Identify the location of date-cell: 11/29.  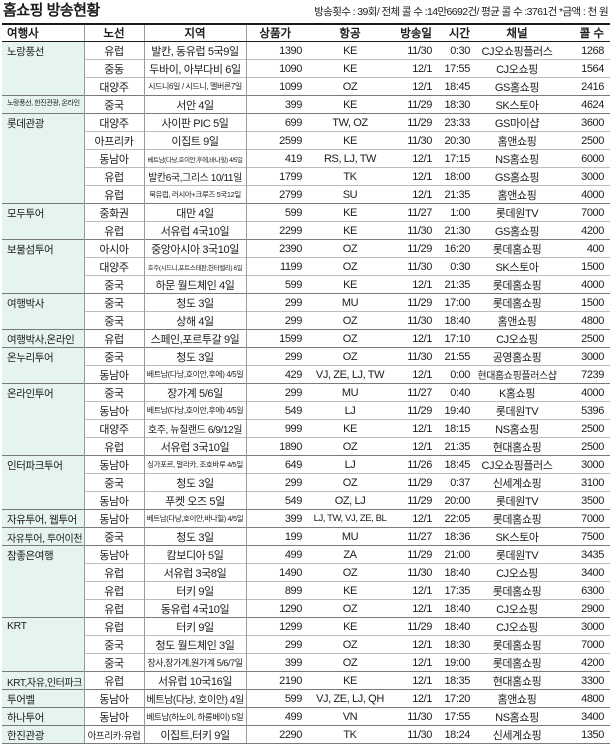
(412, 122).